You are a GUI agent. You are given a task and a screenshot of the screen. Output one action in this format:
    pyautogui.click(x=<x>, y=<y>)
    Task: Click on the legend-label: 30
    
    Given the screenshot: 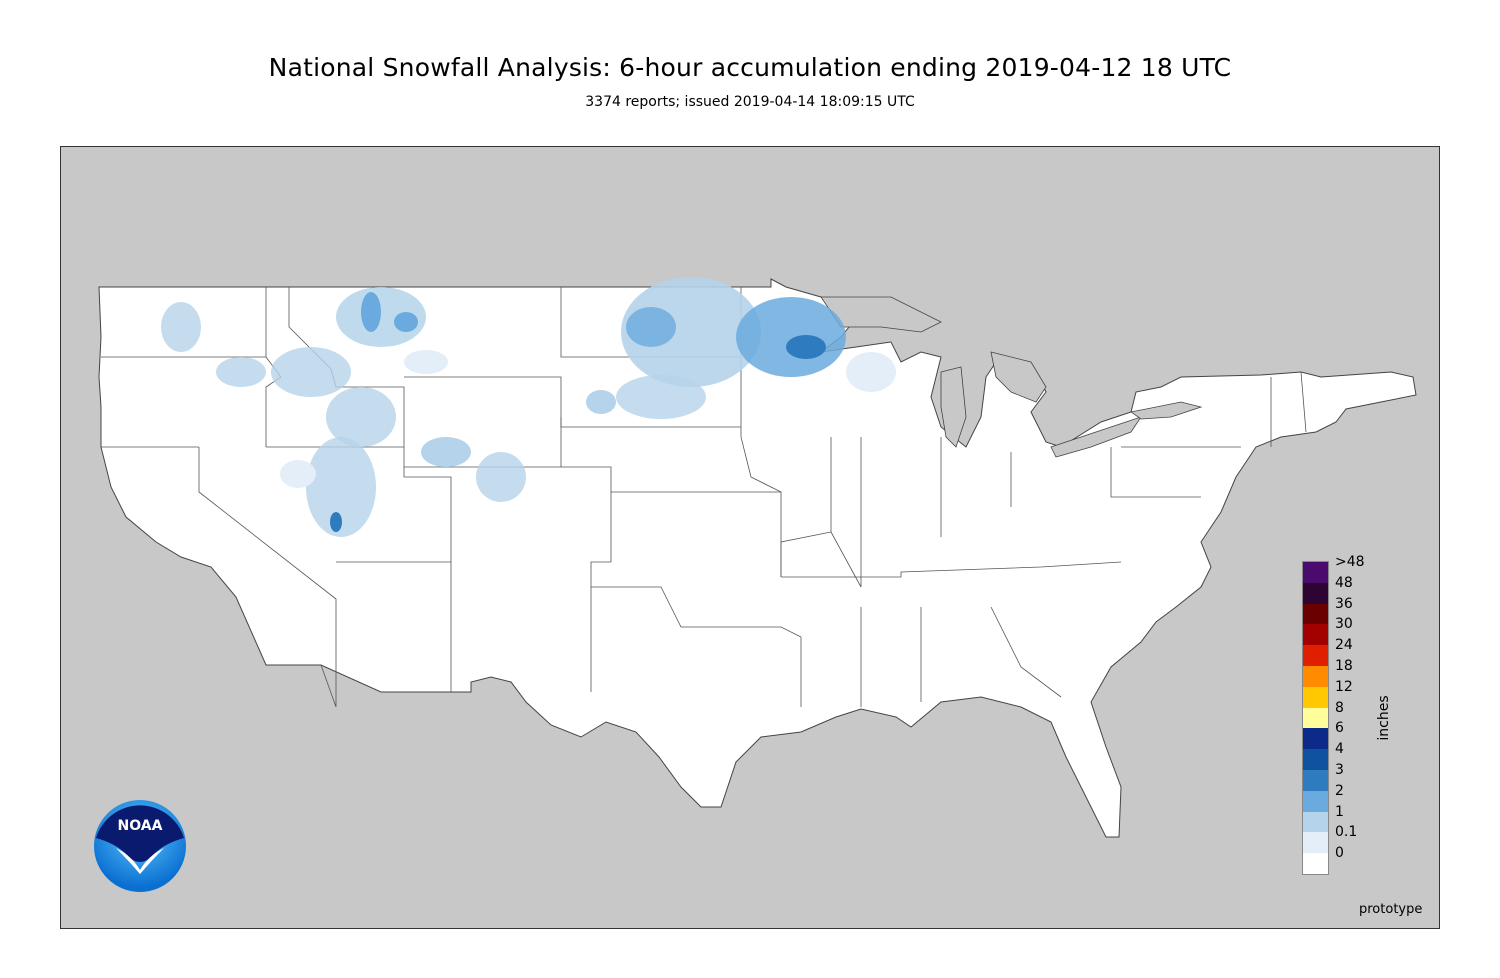 What is the action you would take?
    pyautogui.click(x=1344, y=624)
    